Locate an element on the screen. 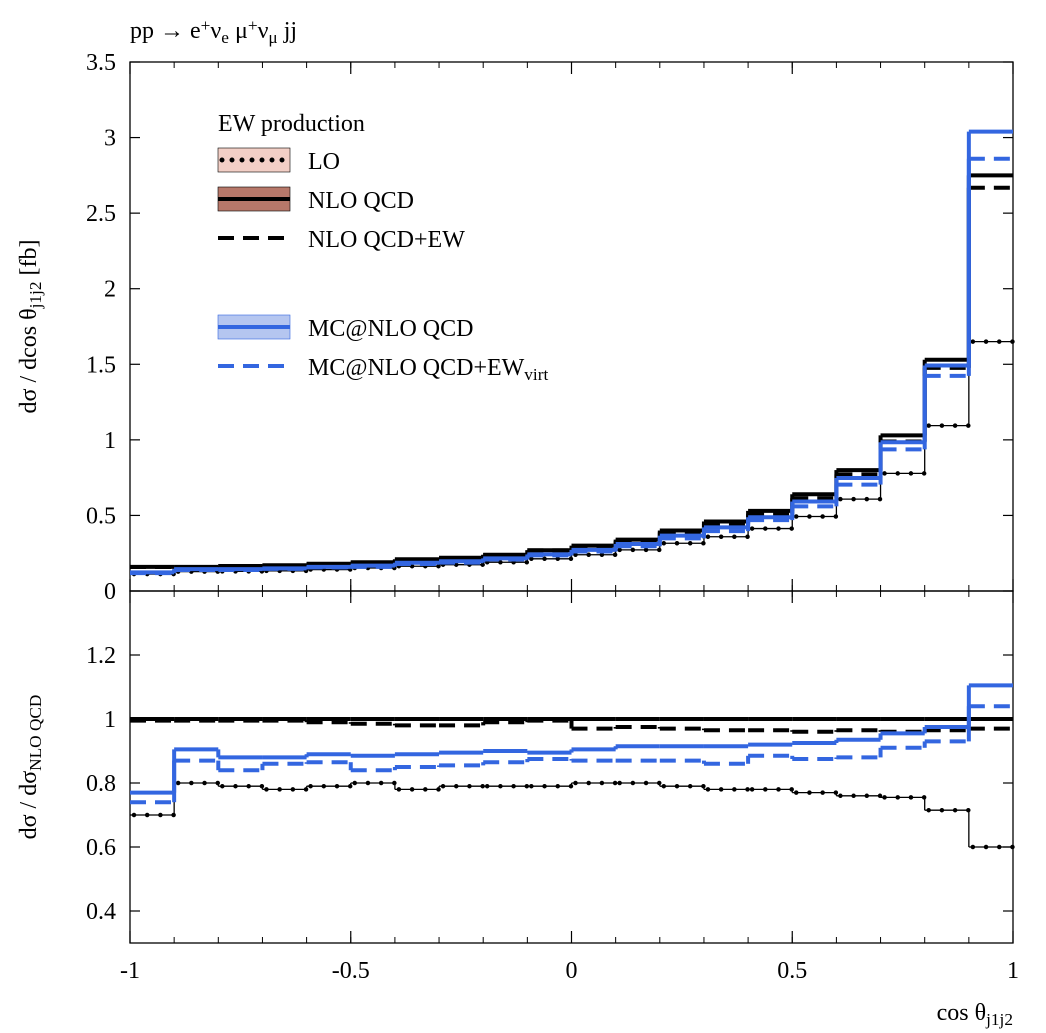 This screenshot has height=1033, width=1046. x-tick-label: -1 is located at coordinates (130, 971).